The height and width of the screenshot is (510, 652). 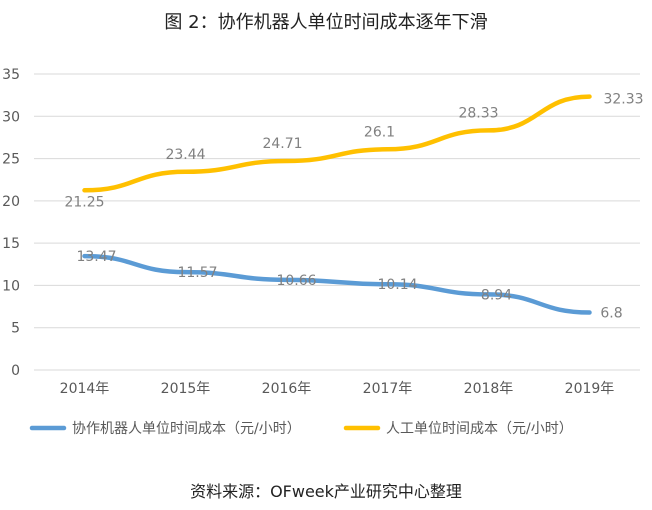 I want to click on data-label: 32.33, so click(x=623, y=100).